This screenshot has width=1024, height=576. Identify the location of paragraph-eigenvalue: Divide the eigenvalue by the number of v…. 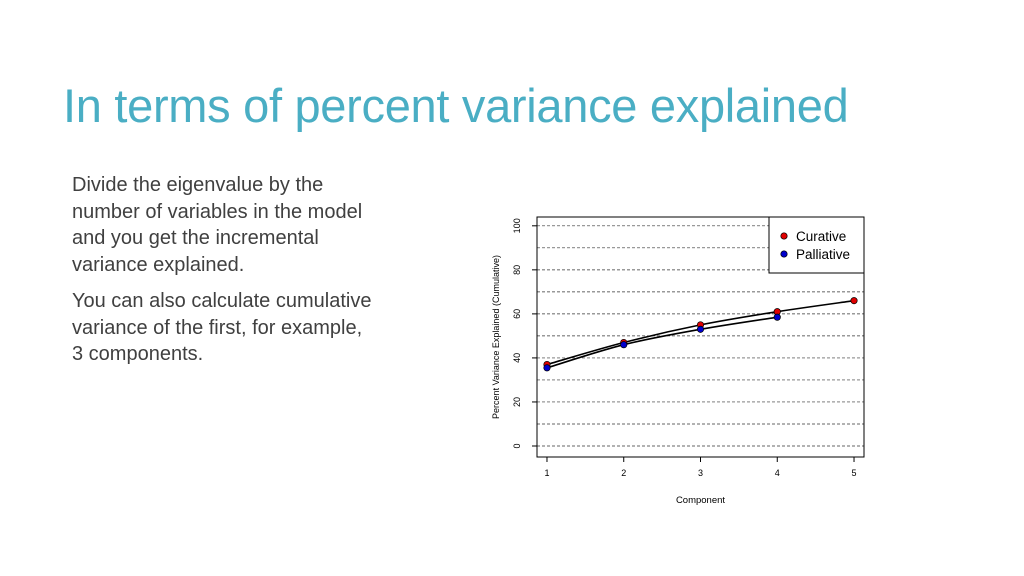
(217, 225).